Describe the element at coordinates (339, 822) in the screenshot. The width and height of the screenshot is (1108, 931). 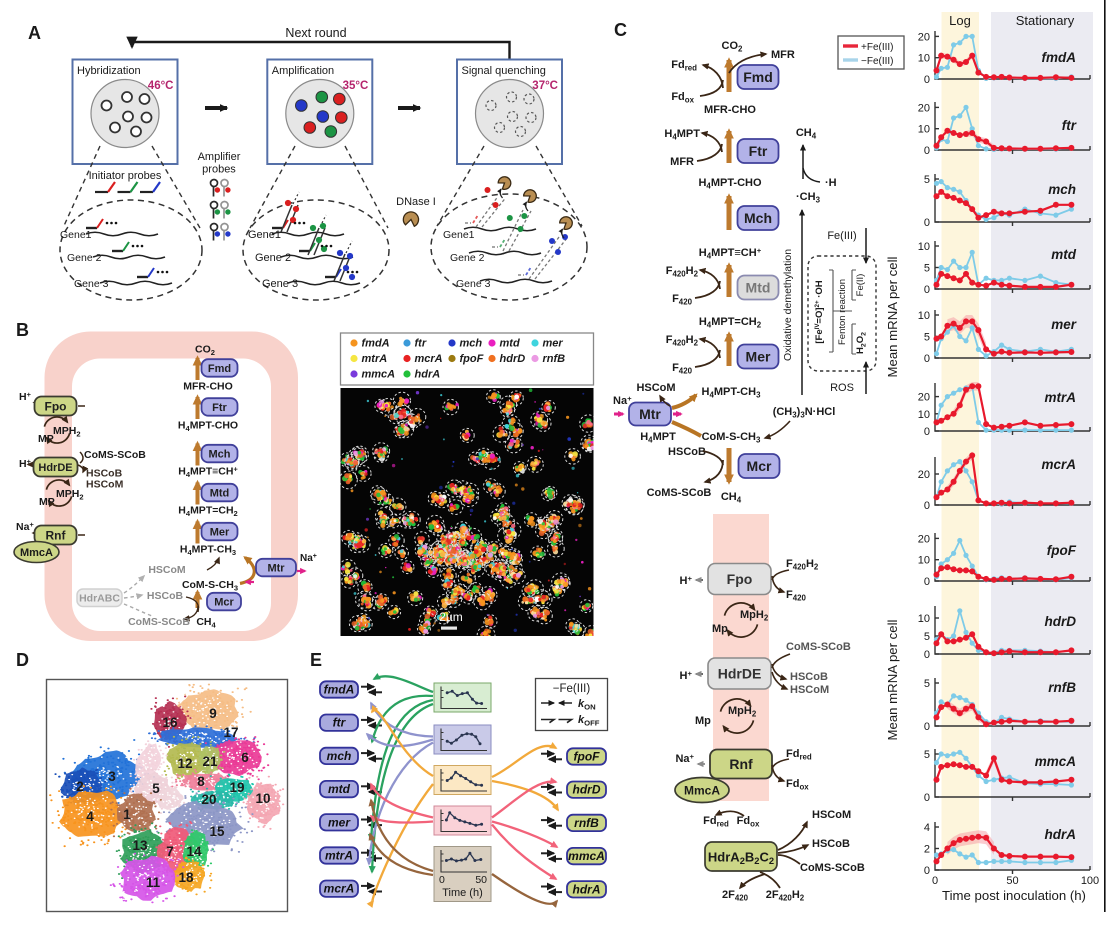
I see `svg-text: mer` at that location.